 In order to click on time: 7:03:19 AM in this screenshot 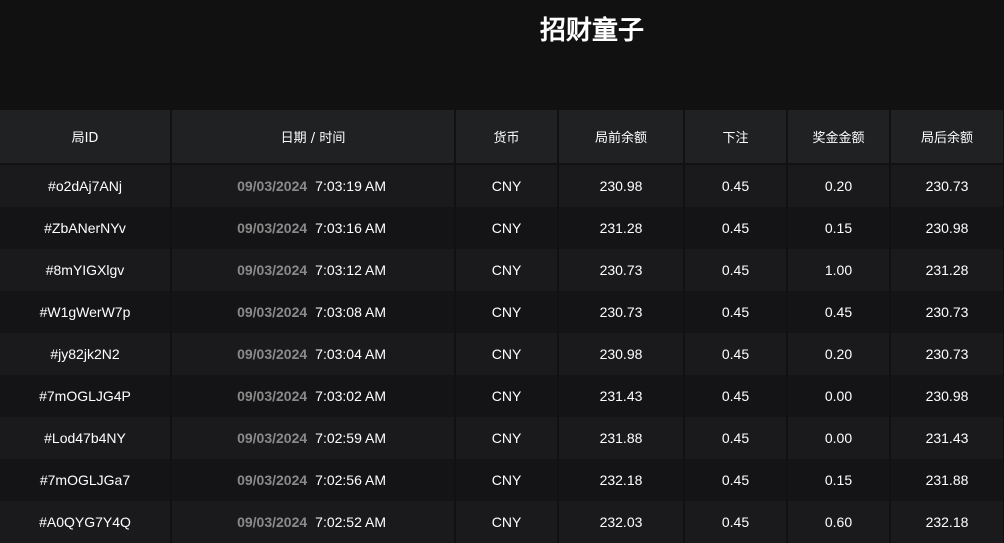, I will do `click(350, 186)`.